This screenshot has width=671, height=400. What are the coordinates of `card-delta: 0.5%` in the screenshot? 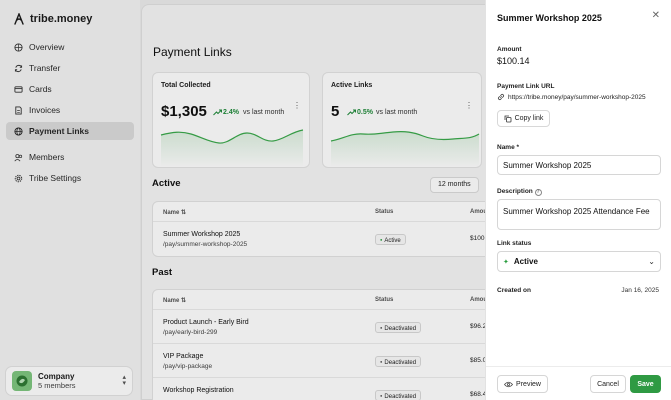 It's located at (365, 112).